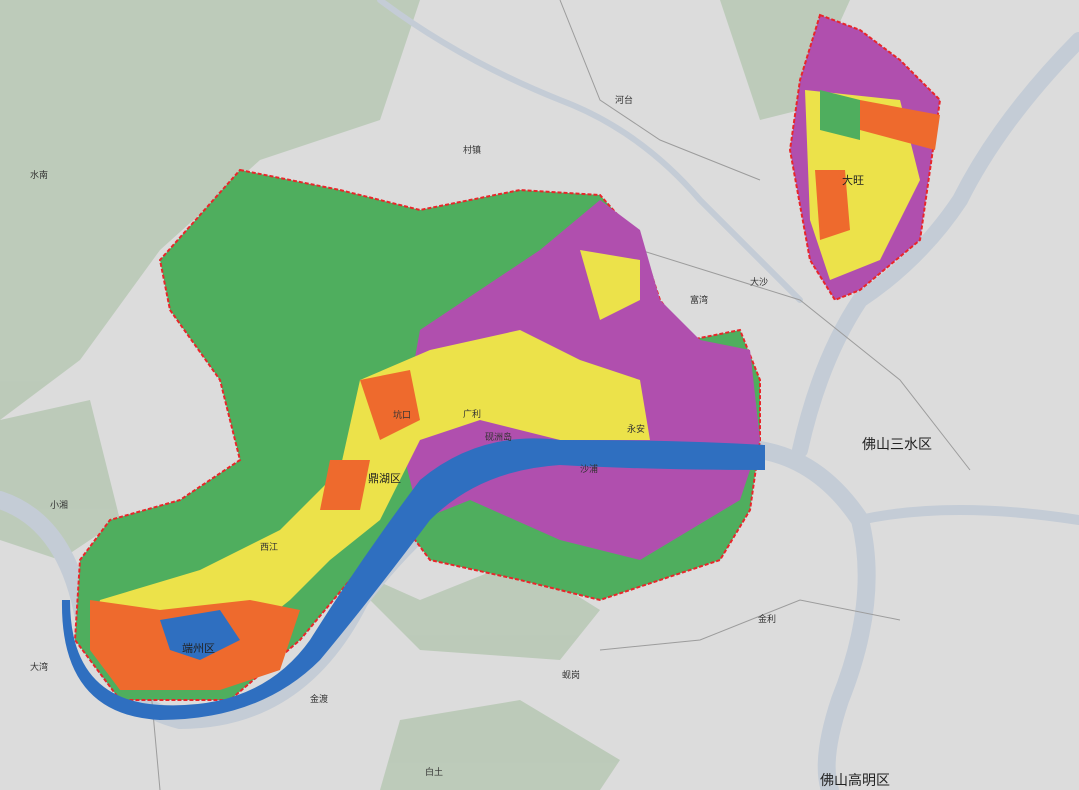 This screenshot has height=790, width=1079. What do you see at coordinates (39, 668) in the screenshot?
I see `label-dawan: 大湾` at bounding box center [39, 668].